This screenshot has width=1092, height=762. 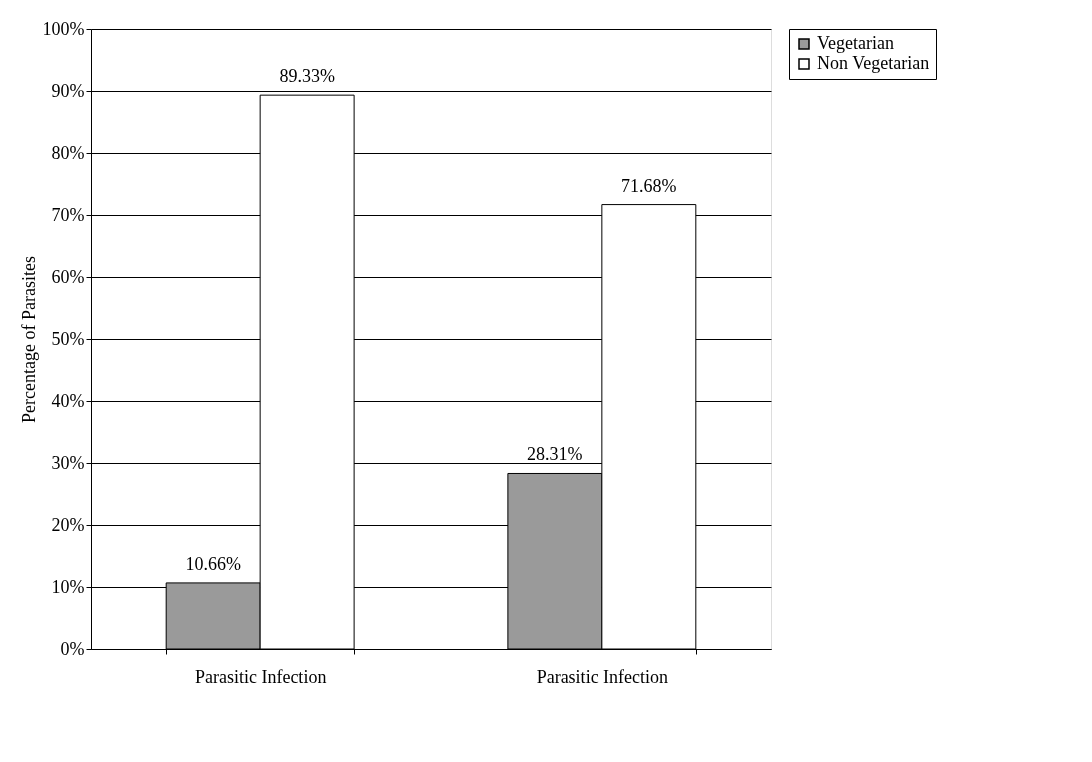 What do you see at coordinates (68, 462) in the screenshot?
I see `y-tick-label: 30%` at bounding box center [68, 462].